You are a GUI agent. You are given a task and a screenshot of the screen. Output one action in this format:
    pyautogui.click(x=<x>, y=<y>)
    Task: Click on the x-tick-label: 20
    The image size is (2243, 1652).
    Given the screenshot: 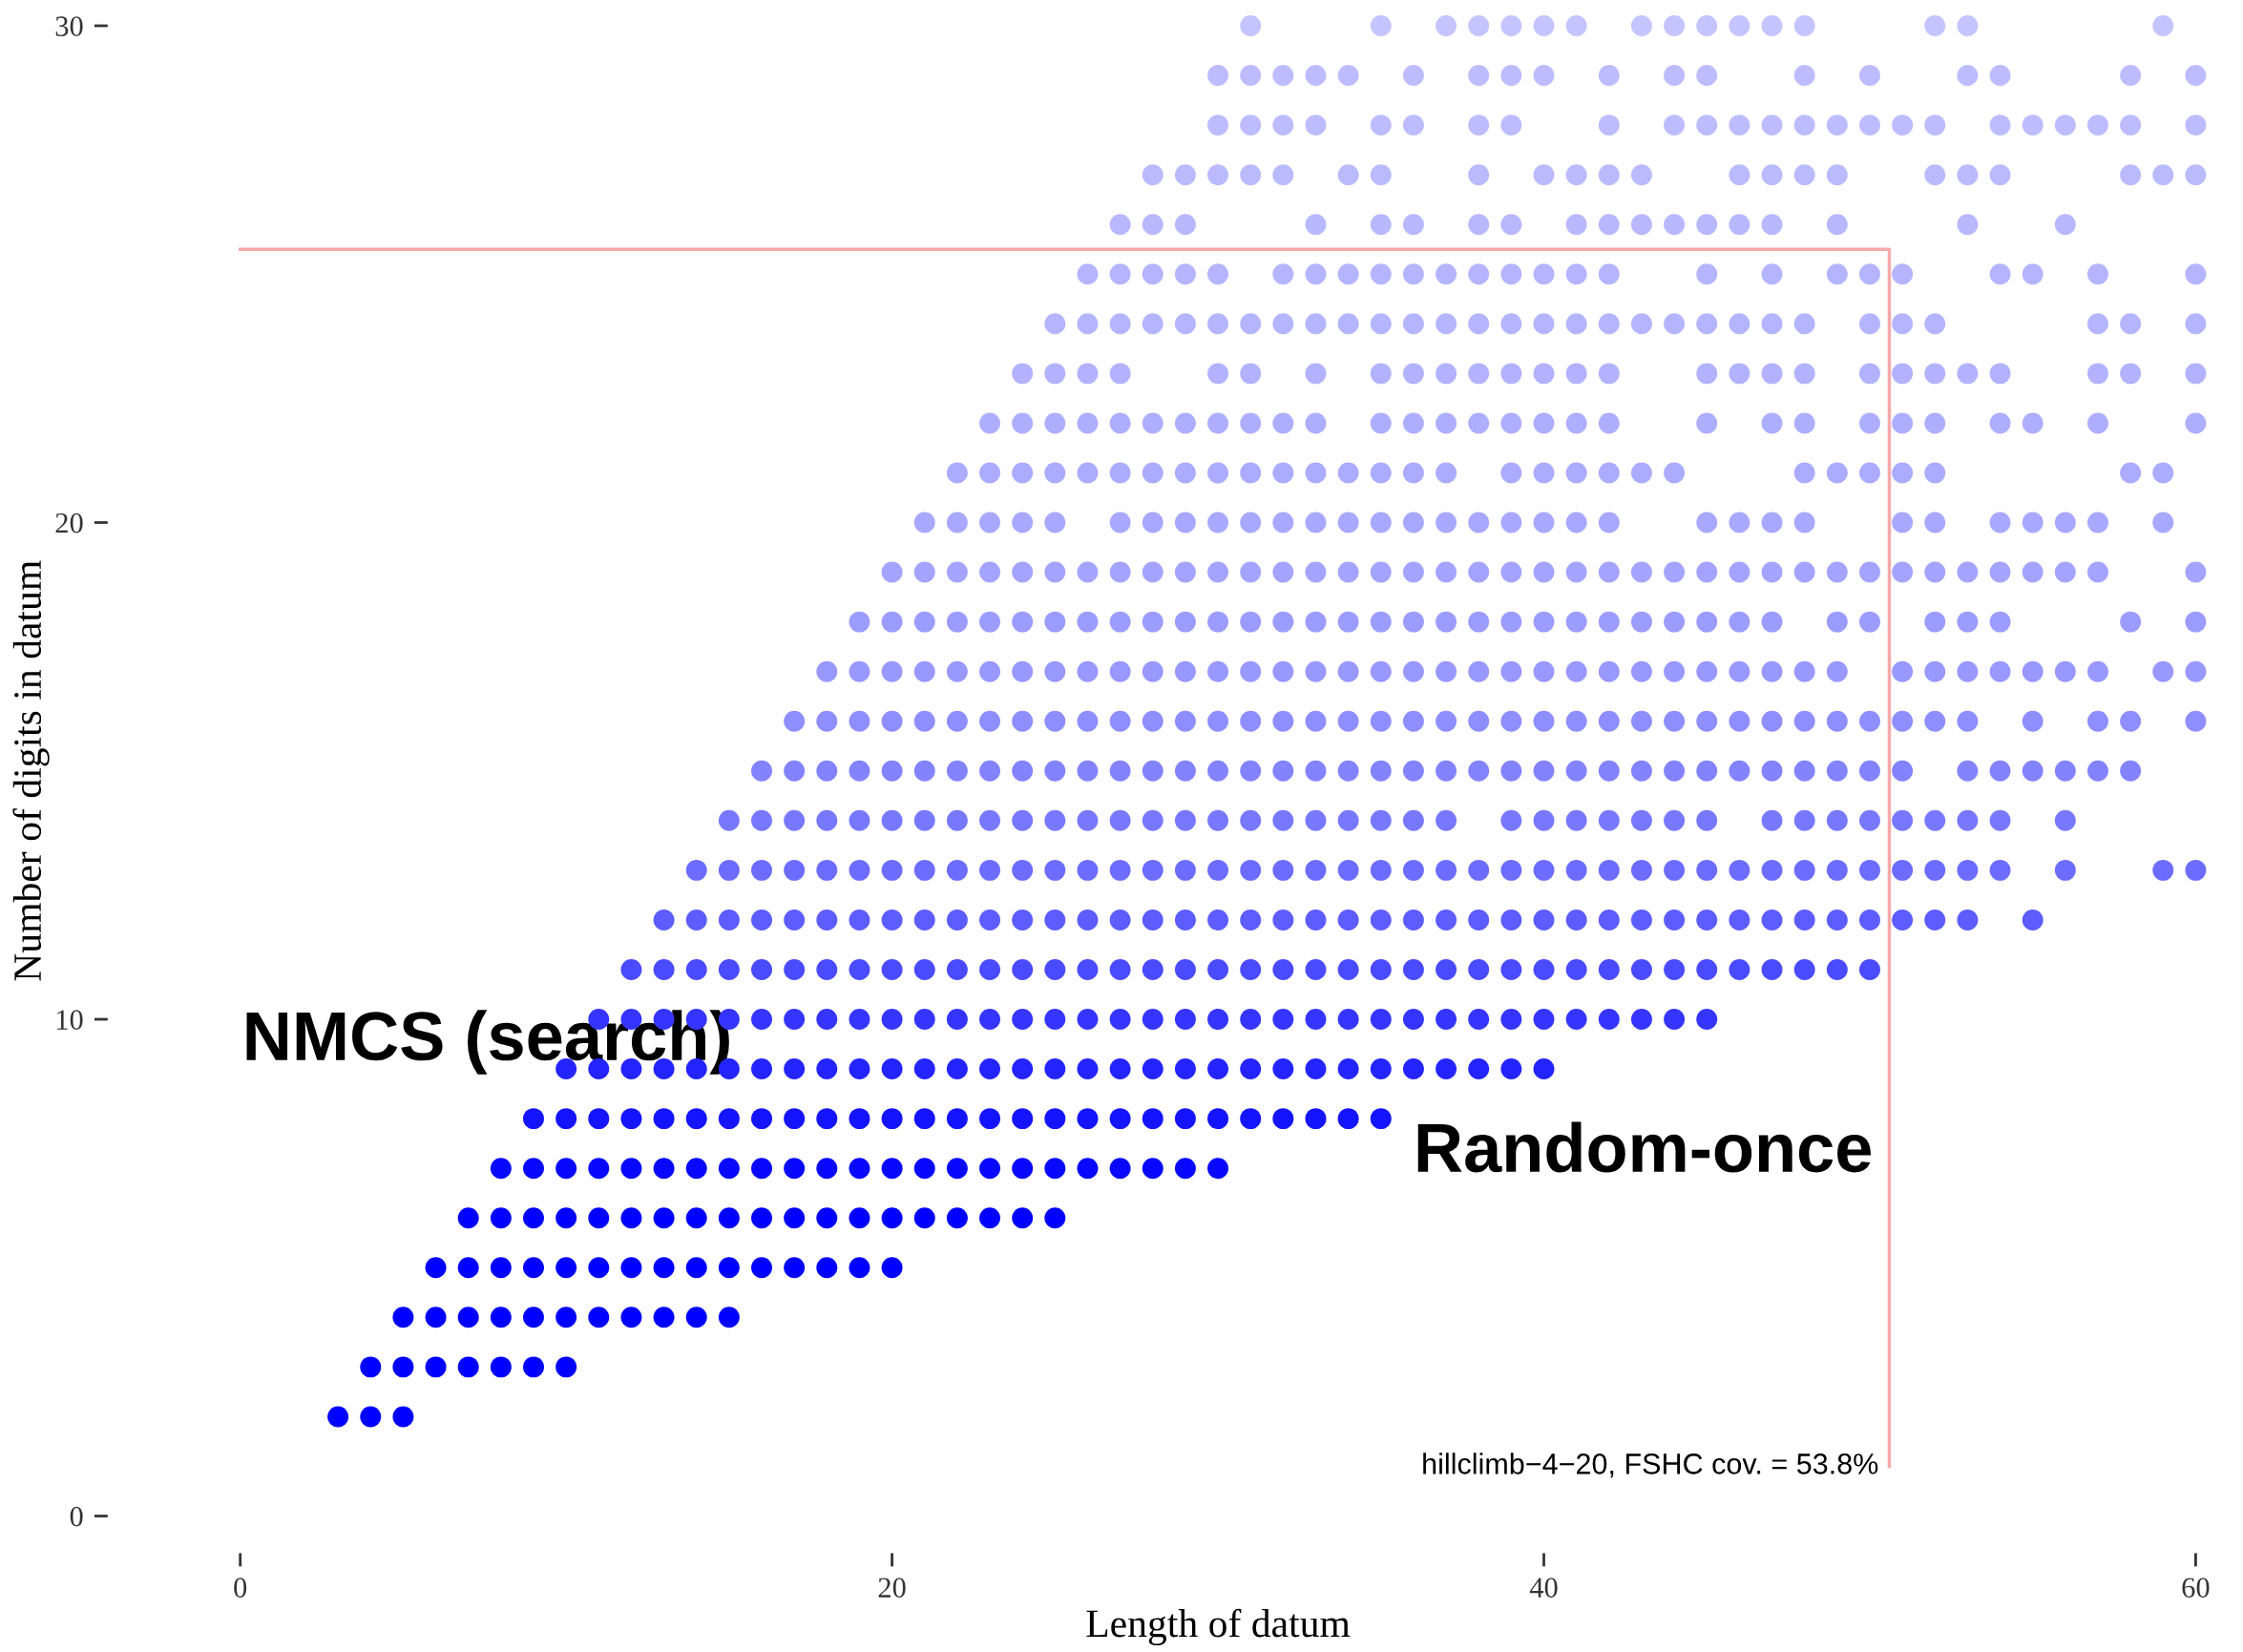 What is the action you would take?
    pyautogui.click(x=892, y=1588)
    